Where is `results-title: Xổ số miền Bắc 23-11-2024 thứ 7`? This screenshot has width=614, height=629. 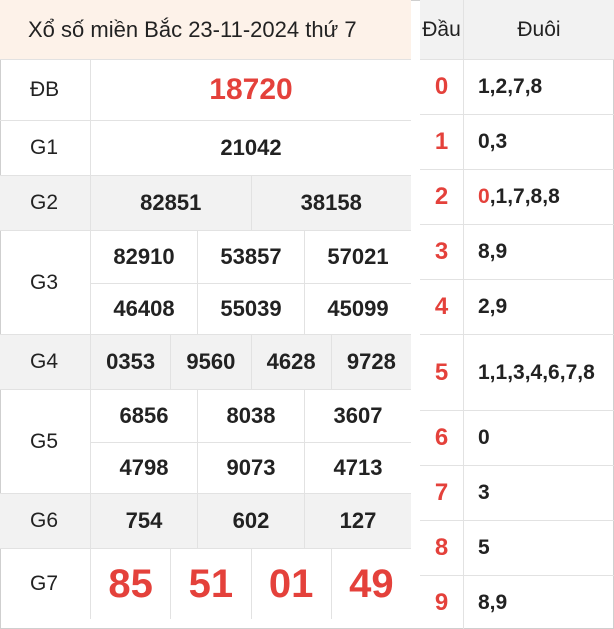
results-title: Xổ số miền Bắc 23-11-2024 thứ 7 is located at coordinates (205, 30).